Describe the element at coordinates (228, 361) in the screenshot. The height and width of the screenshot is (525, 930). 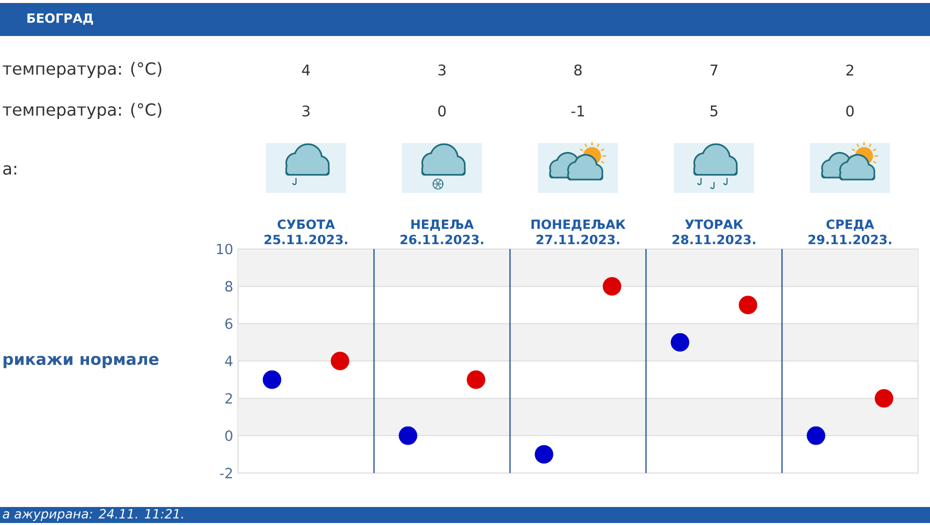
I see `y-tick-label: 4` at that location.